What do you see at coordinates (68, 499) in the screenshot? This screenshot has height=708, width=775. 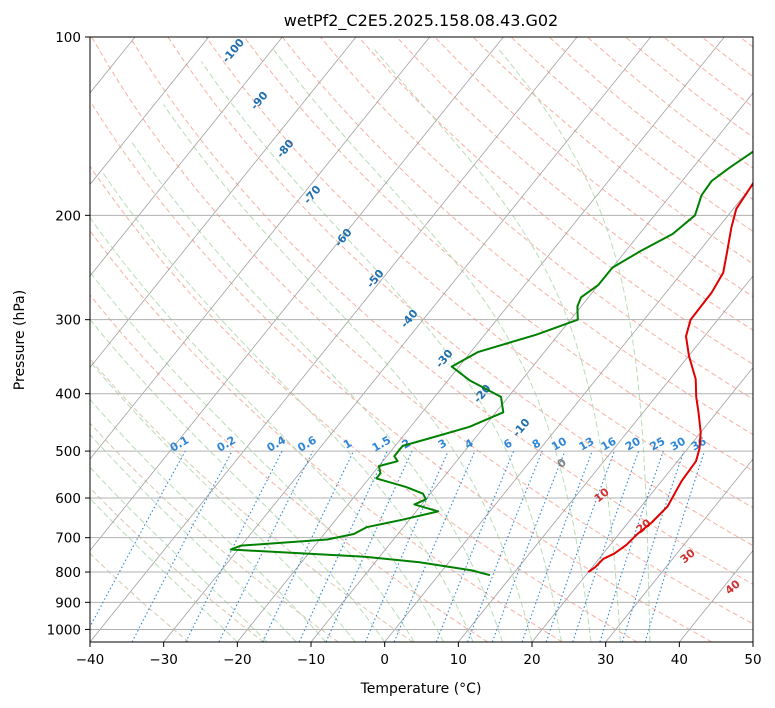 I see `y-tick-label: 600` at bounding box center [68, 499].